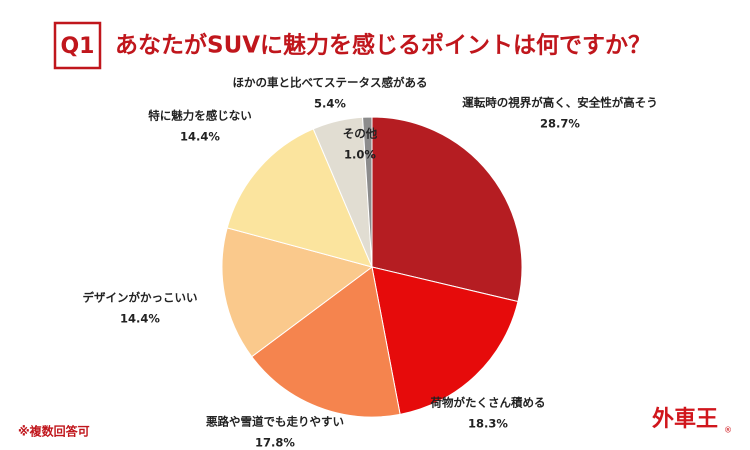  What do you see at coordinates (360, 155) in the screenshot?
I see `slice-value: 1.0%` at bounding box center [360, 155].